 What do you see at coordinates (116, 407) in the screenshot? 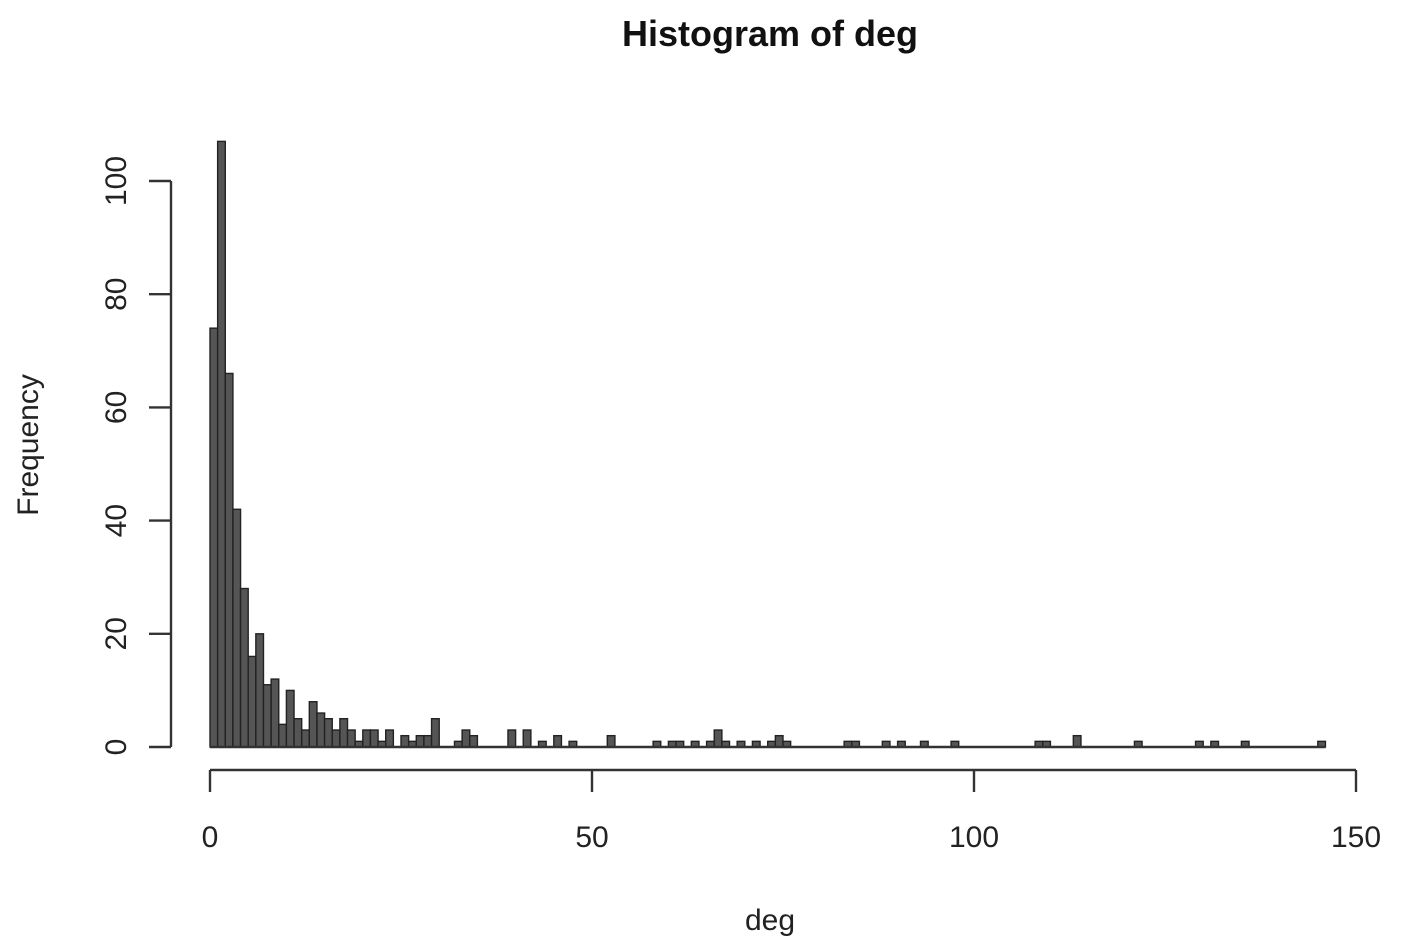
I see `y-tick-label: 60` at bounding box center [116, 407].